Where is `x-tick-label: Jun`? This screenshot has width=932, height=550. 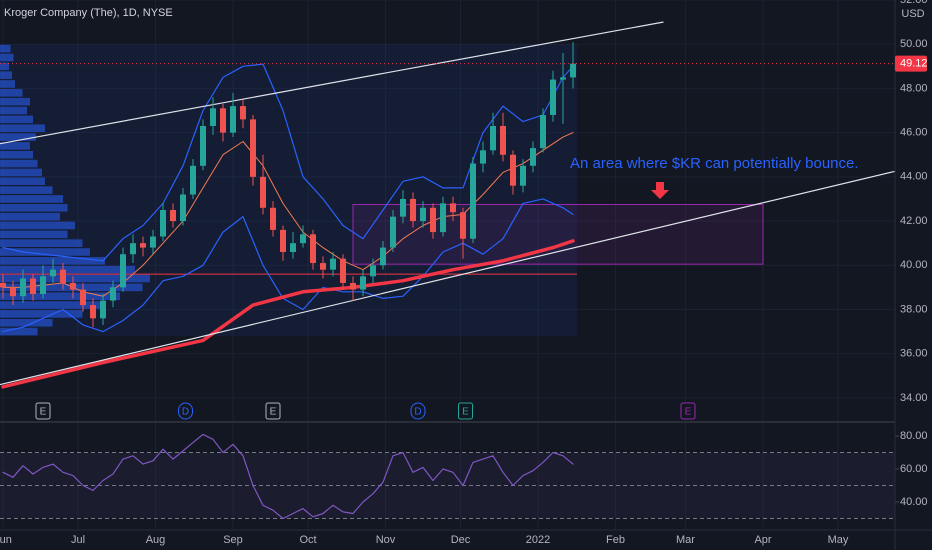 x-tick-label: Jun is located at coordinates (6, 540).